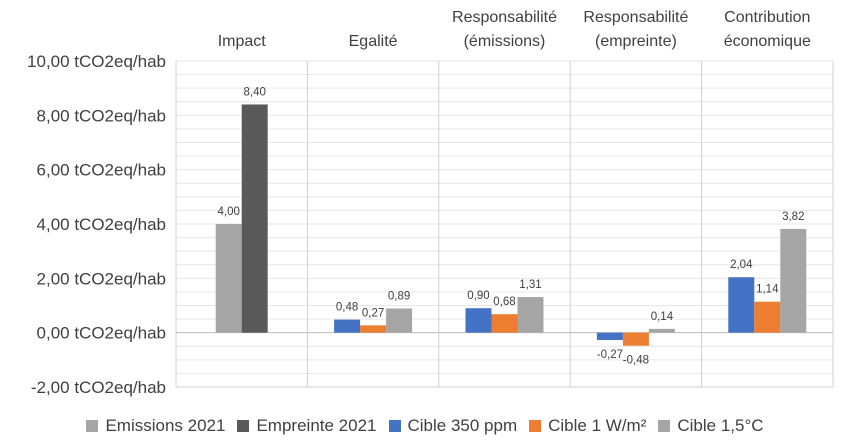 This screenshot has height=441, width=850. I want to click on legend-label: Cible 1 W/m², so click(597, 425).